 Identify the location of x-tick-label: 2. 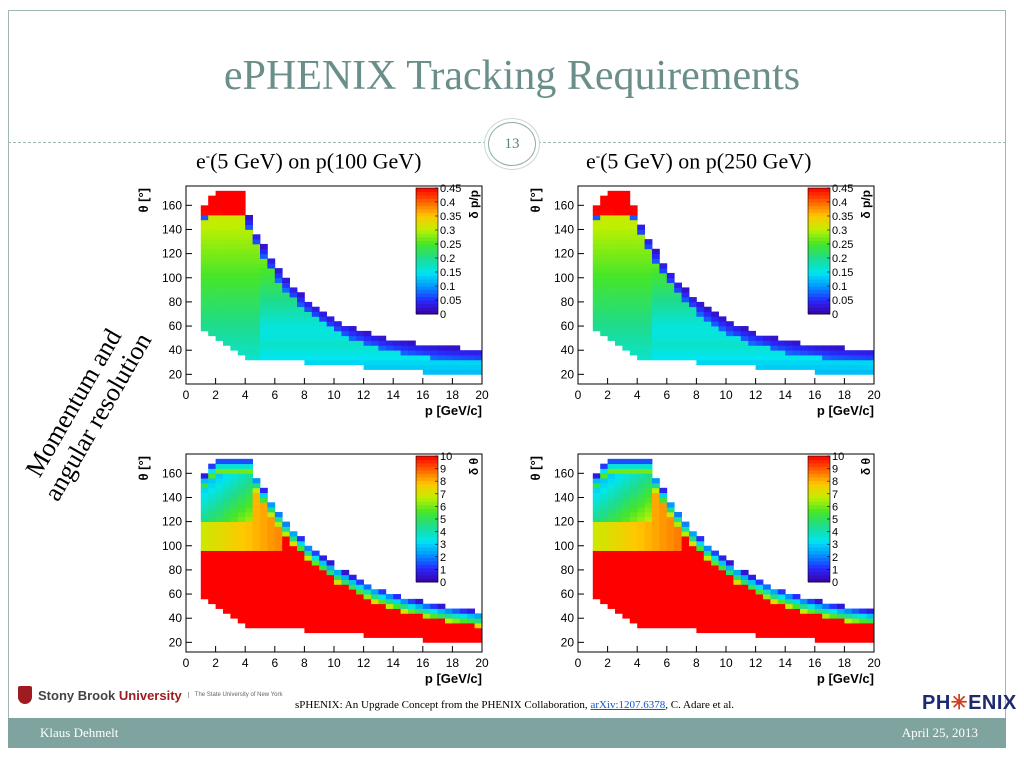
(607, 663).